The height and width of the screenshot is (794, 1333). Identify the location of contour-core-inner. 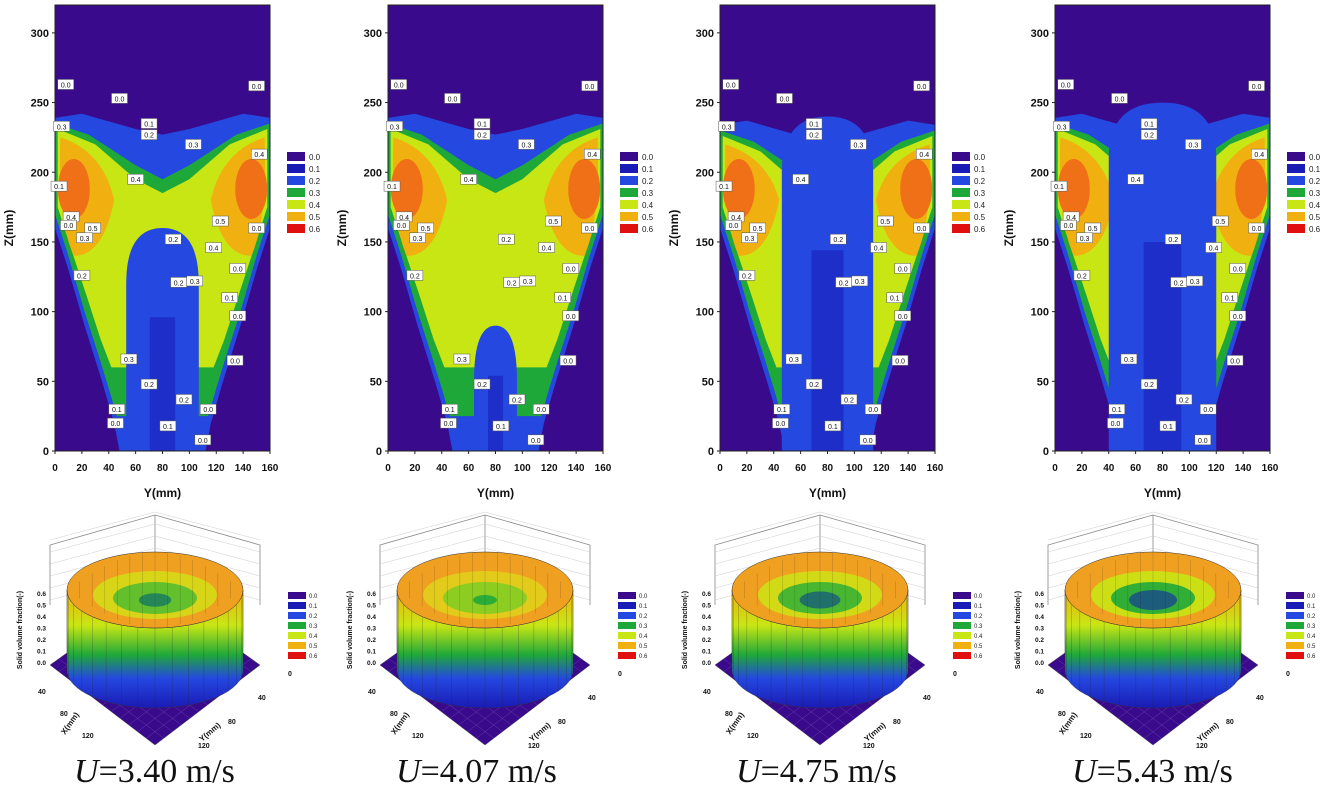
(162, 384).